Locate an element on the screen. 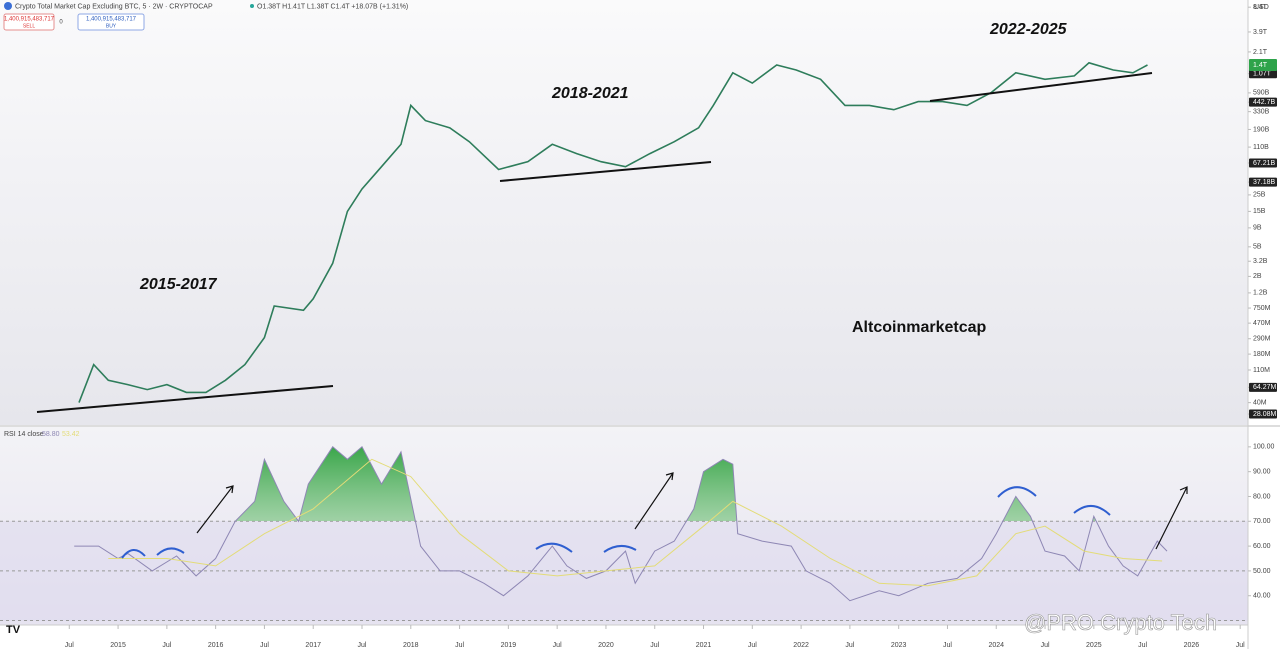  x-tick-label: 2026 is located at coordinates (1192, 645).